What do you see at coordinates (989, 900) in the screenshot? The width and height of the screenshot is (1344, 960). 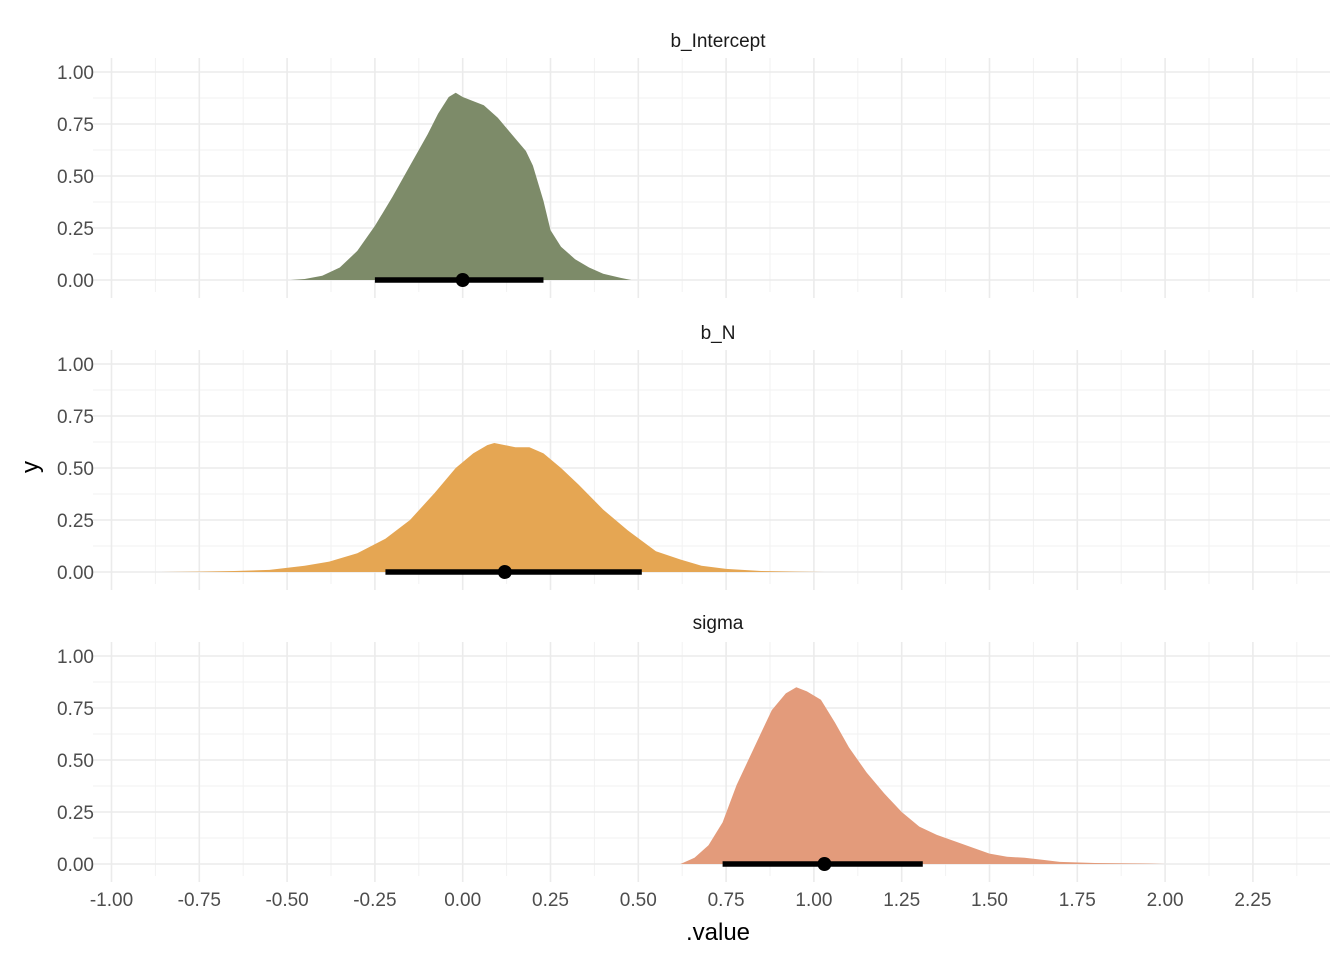 I see `x-tick-label: 1.50` at bounding box center [989, 900].